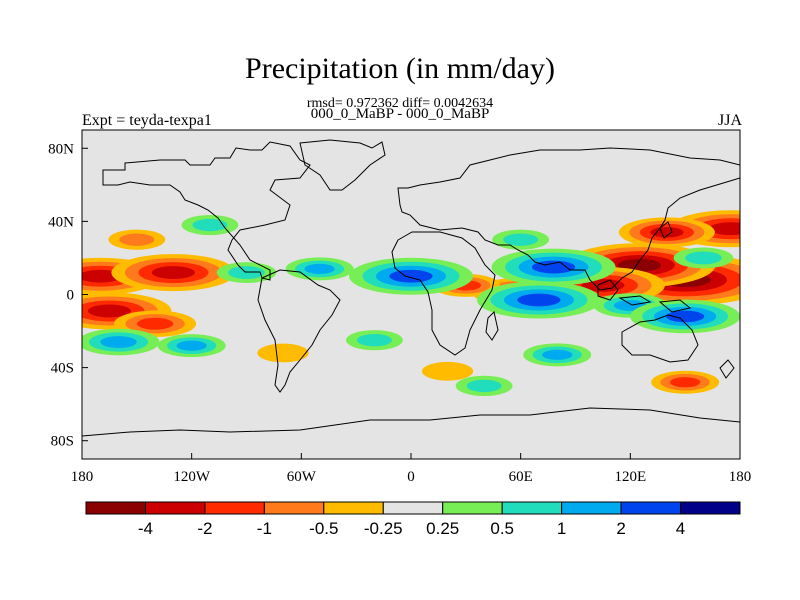 The image size is (800, 600). I want to click on x-axis: 180 120W 60W 0 60E 120E 180, so click(411, 469).